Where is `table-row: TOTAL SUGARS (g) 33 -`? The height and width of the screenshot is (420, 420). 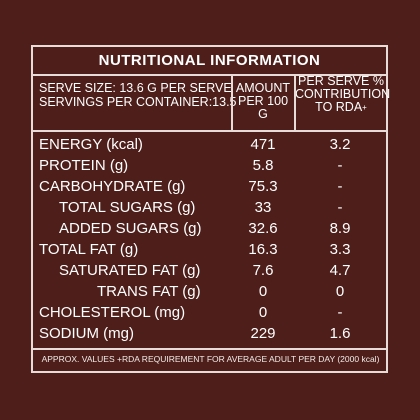
table-row: TOTAL SUGARS (g) 33 - is located at coordinates (201, 207).